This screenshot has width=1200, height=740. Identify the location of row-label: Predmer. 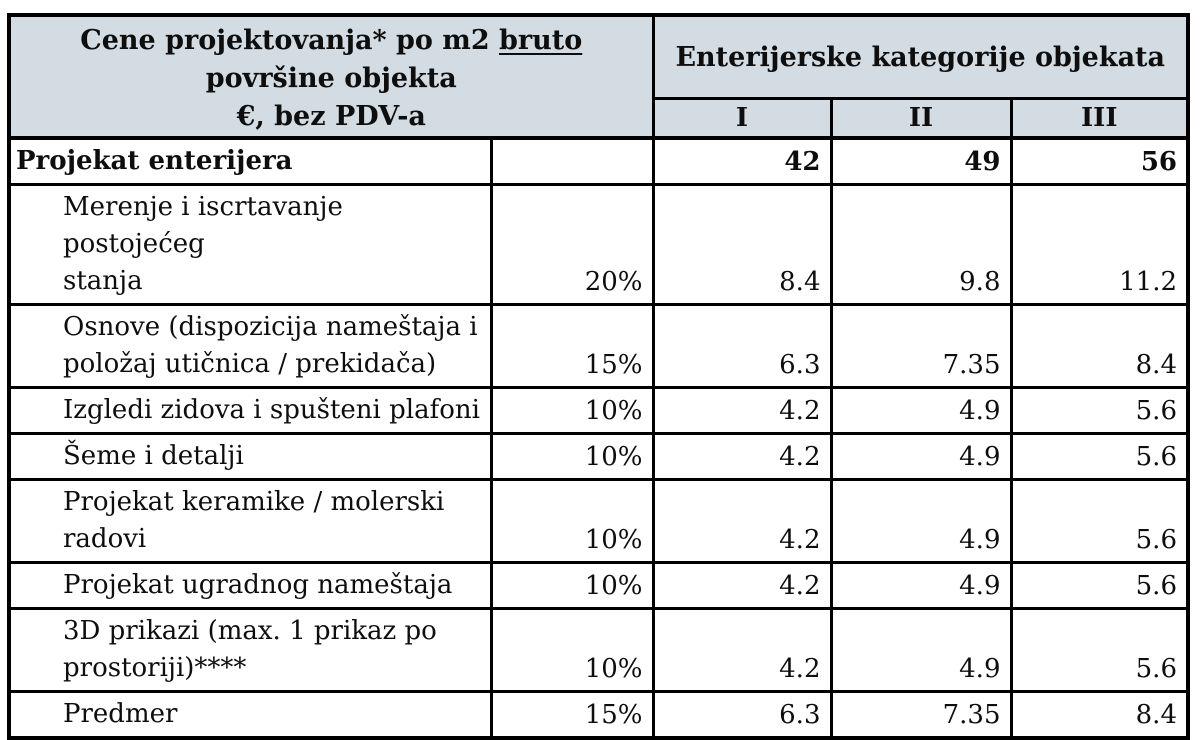
(250, 715).